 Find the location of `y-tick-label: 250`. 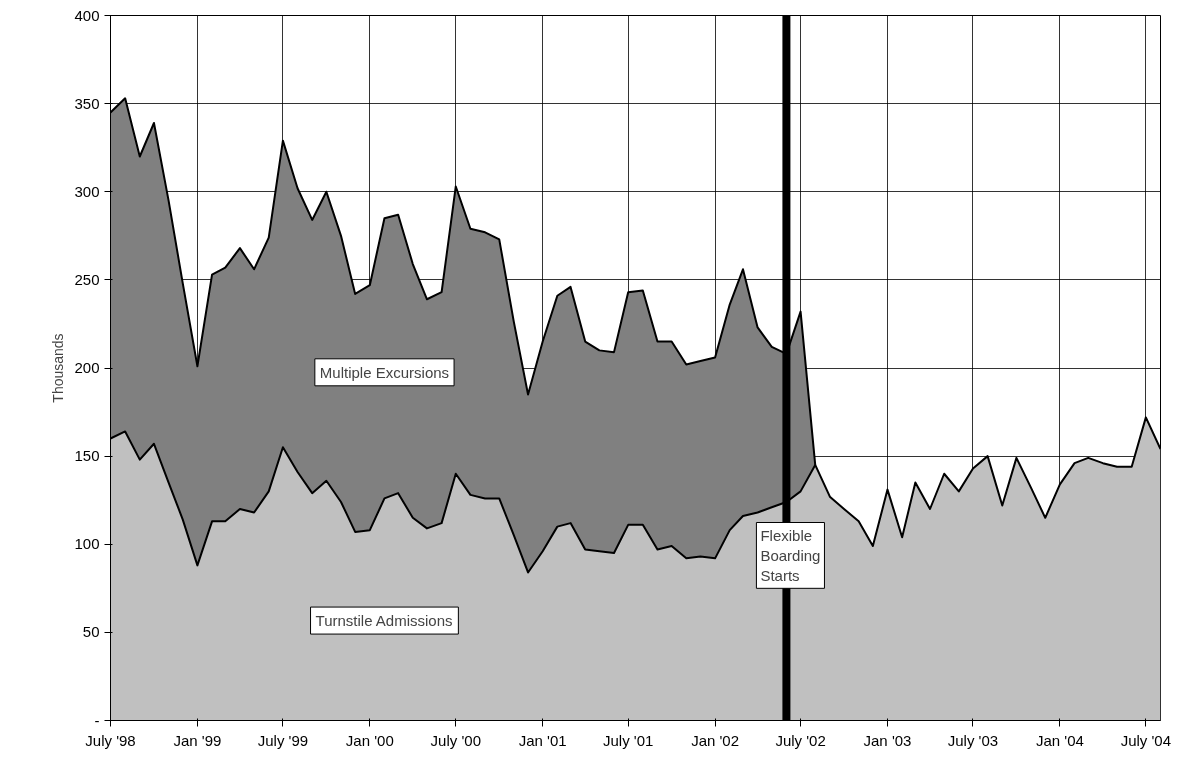

y-tick-label: 250 is located at coordinates (87, 279).